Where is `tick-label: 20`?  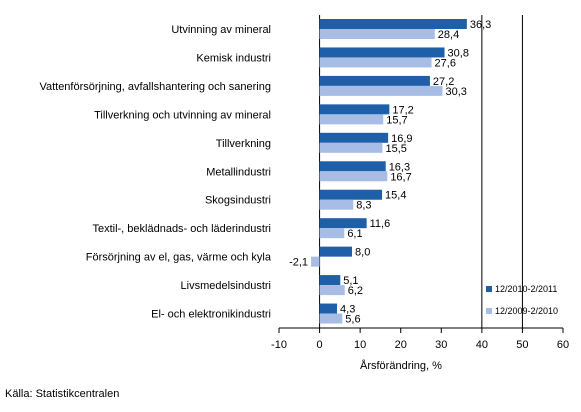 tick-label: 20 is located at coordinates (401, 345).